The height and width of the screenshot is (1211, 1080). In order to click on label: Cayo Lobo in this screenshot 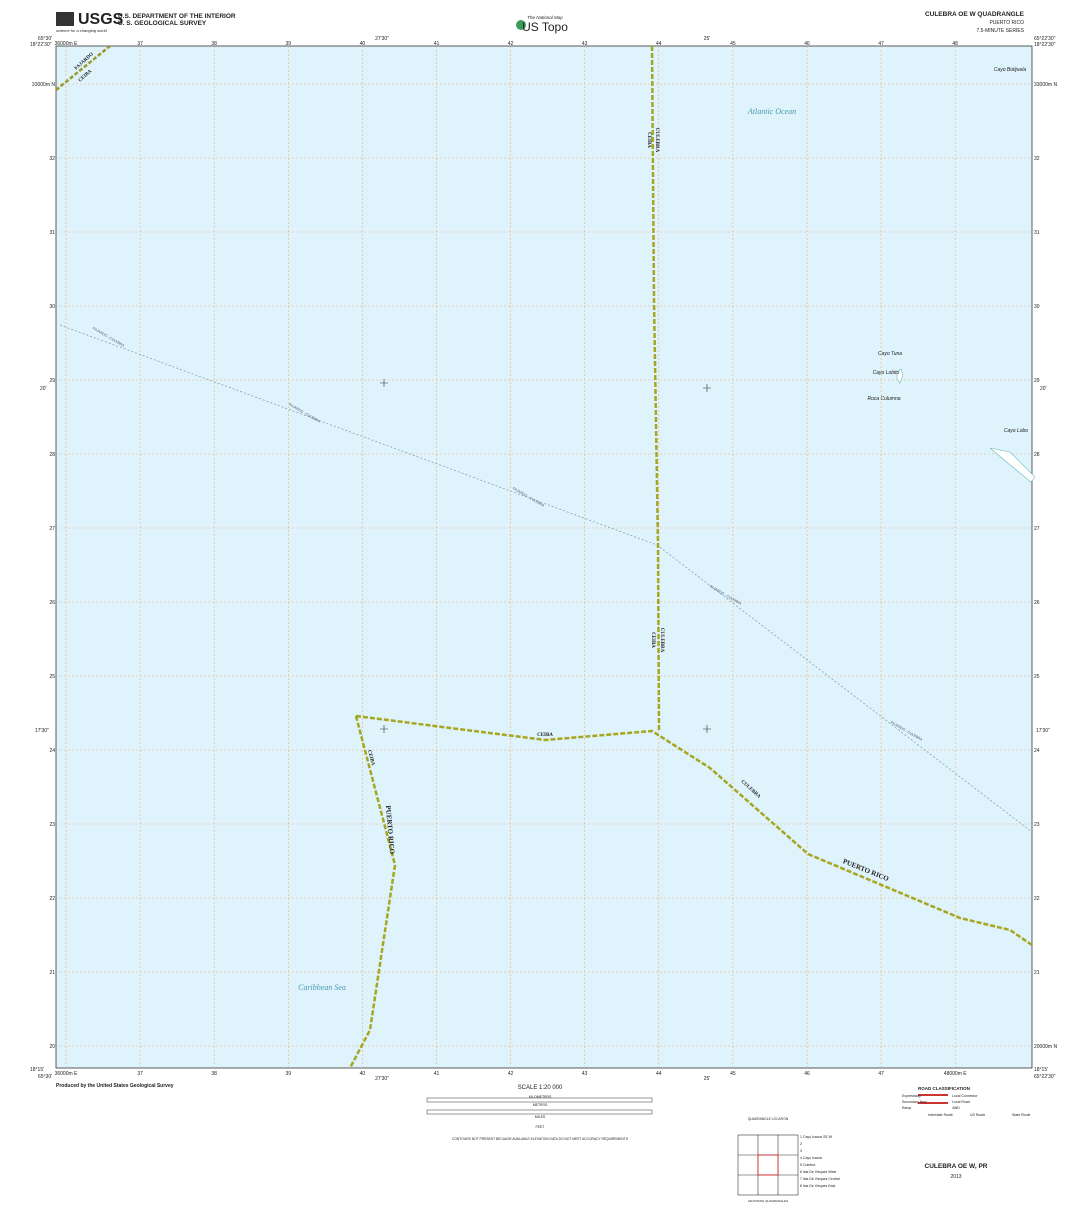, I will do `click(1016, 431)`.